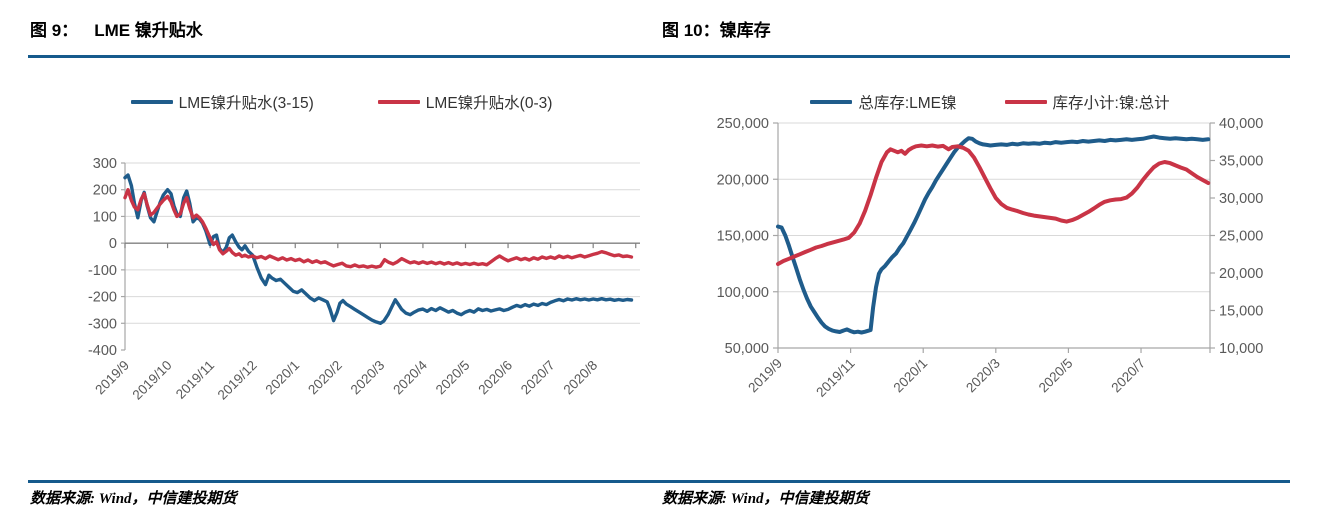  Describe the element at coordinates (1241, 349) in the screenshot. I see `svg-text: 10,000` at that location.